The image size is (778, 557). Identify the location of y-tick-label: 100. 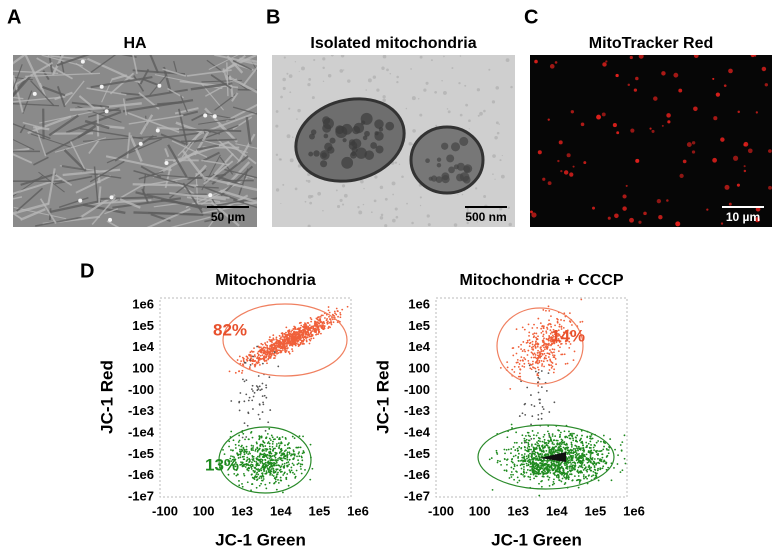
(143, 367).